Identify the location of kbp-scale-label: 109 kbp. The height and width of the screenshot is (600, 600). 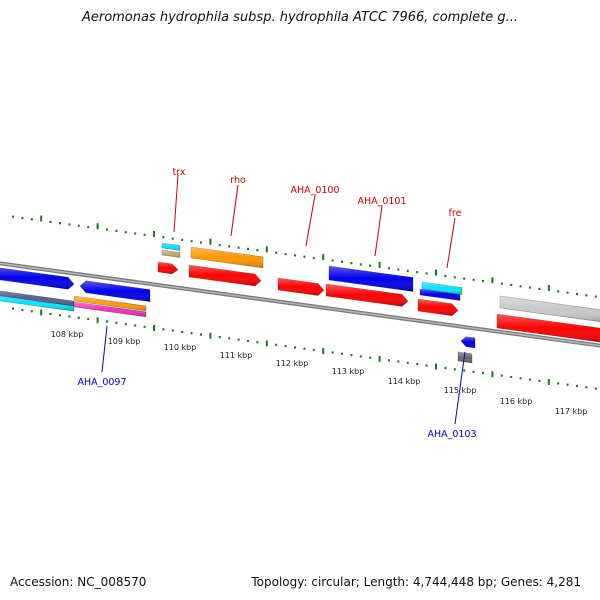
(124, 341).